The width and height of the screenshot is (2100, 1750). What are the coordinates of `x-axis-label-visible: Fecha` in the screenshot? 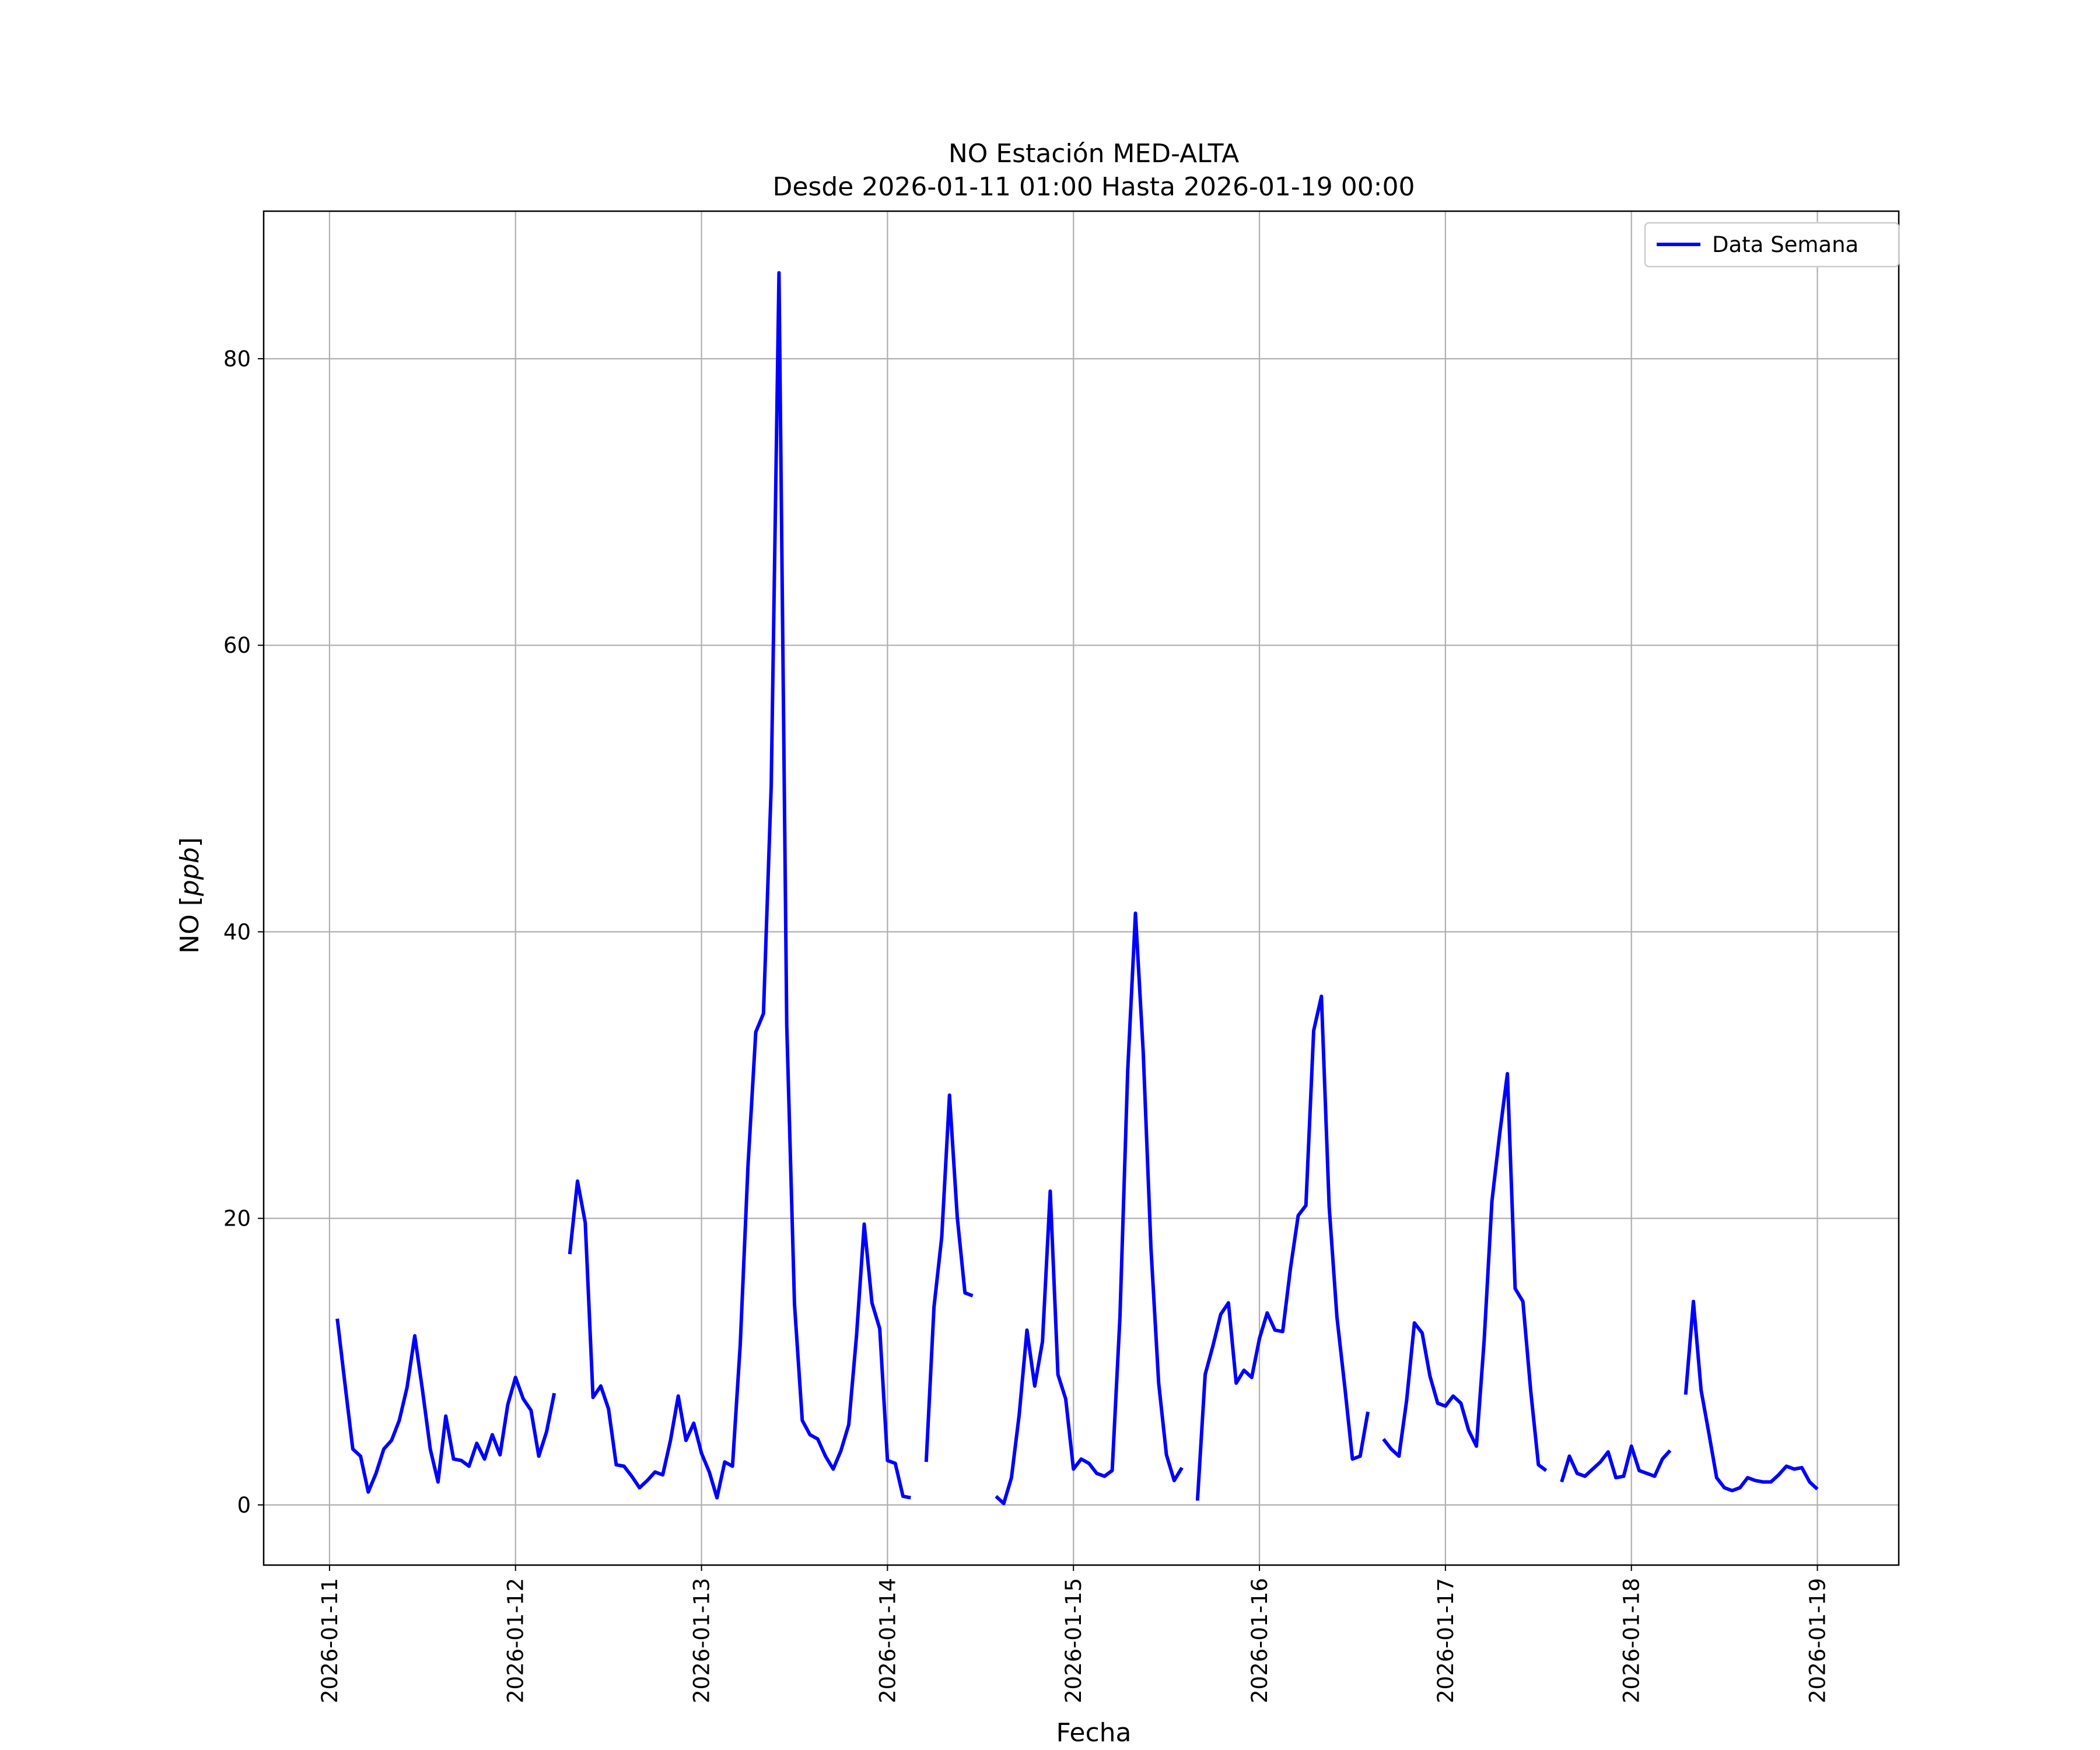 It's located at (1093, 1733).